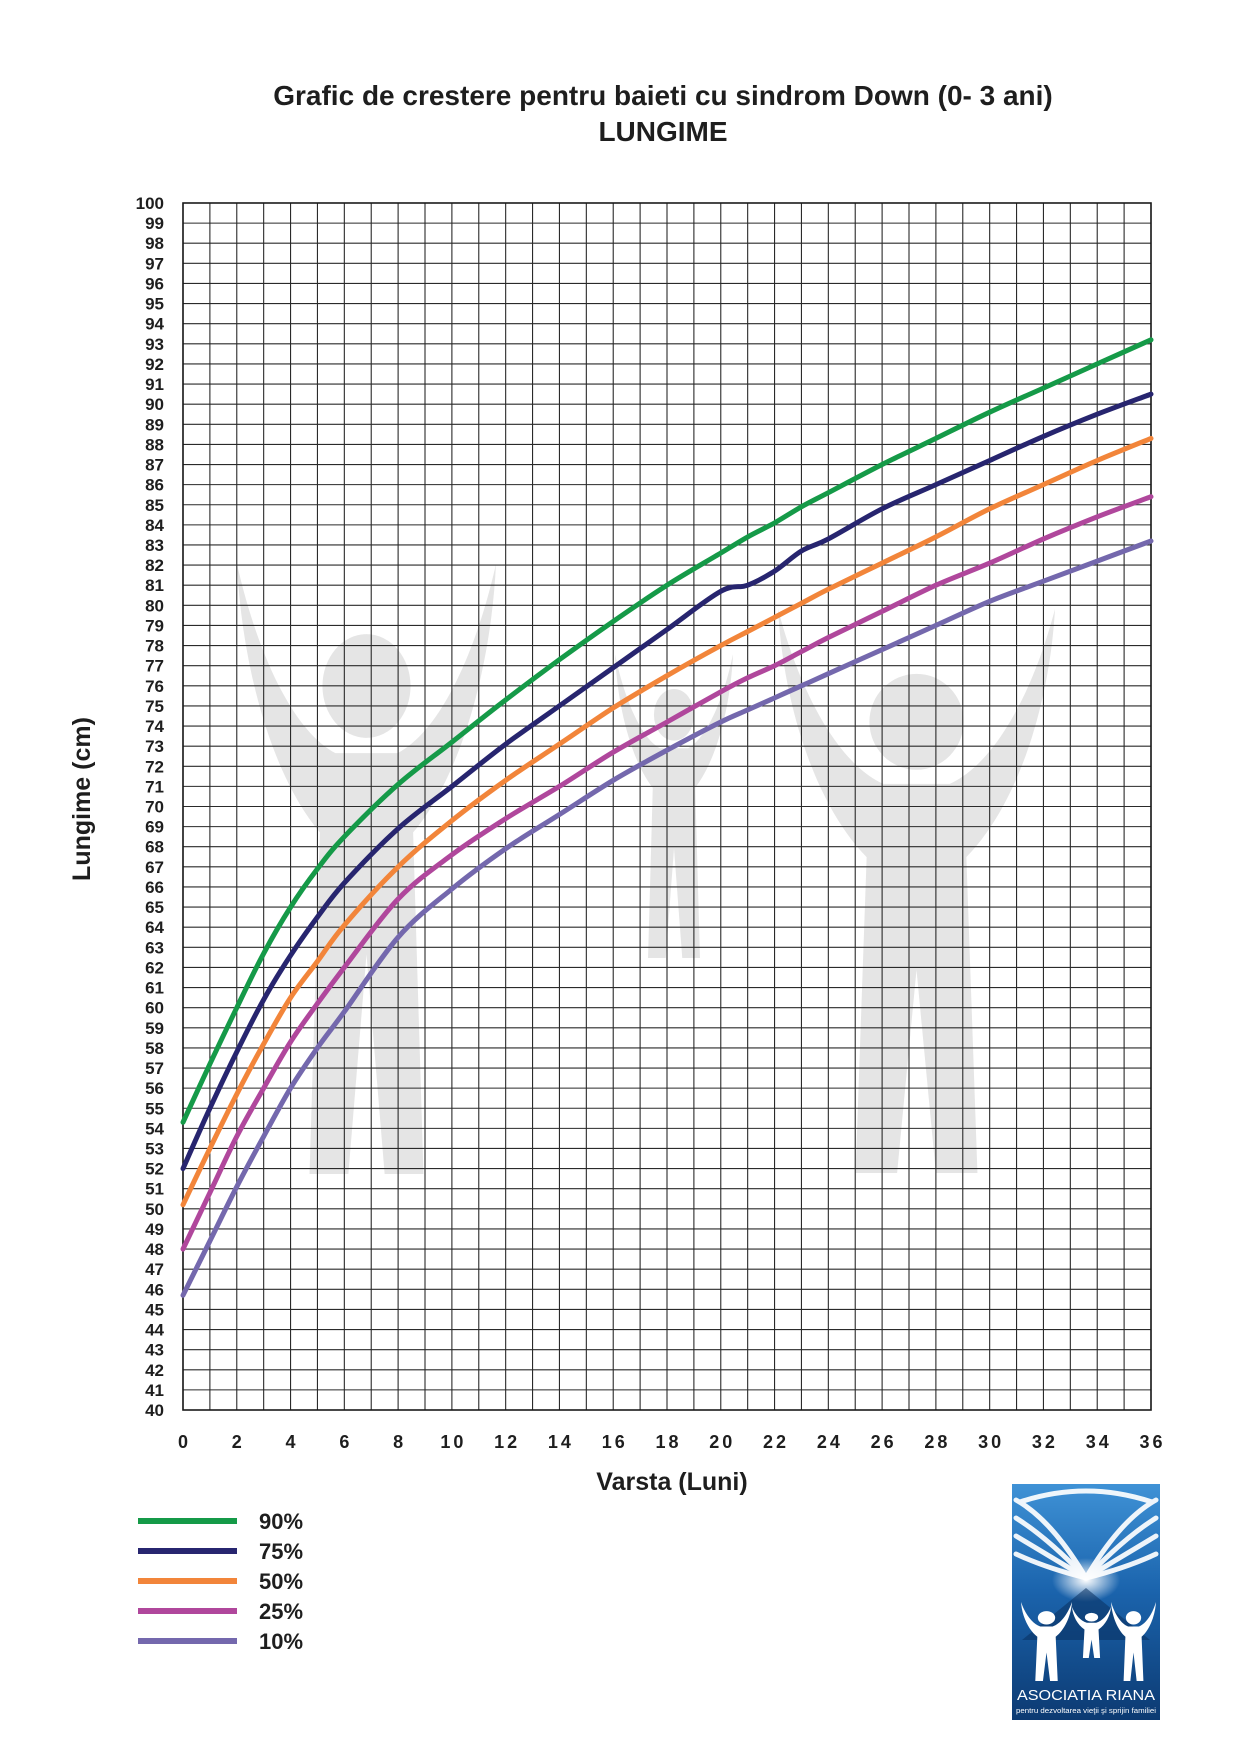  What do you see at coordinates (154, 565) in the screenshot?
I see `y-tick-label: 82` at bounding box center [154, 565].